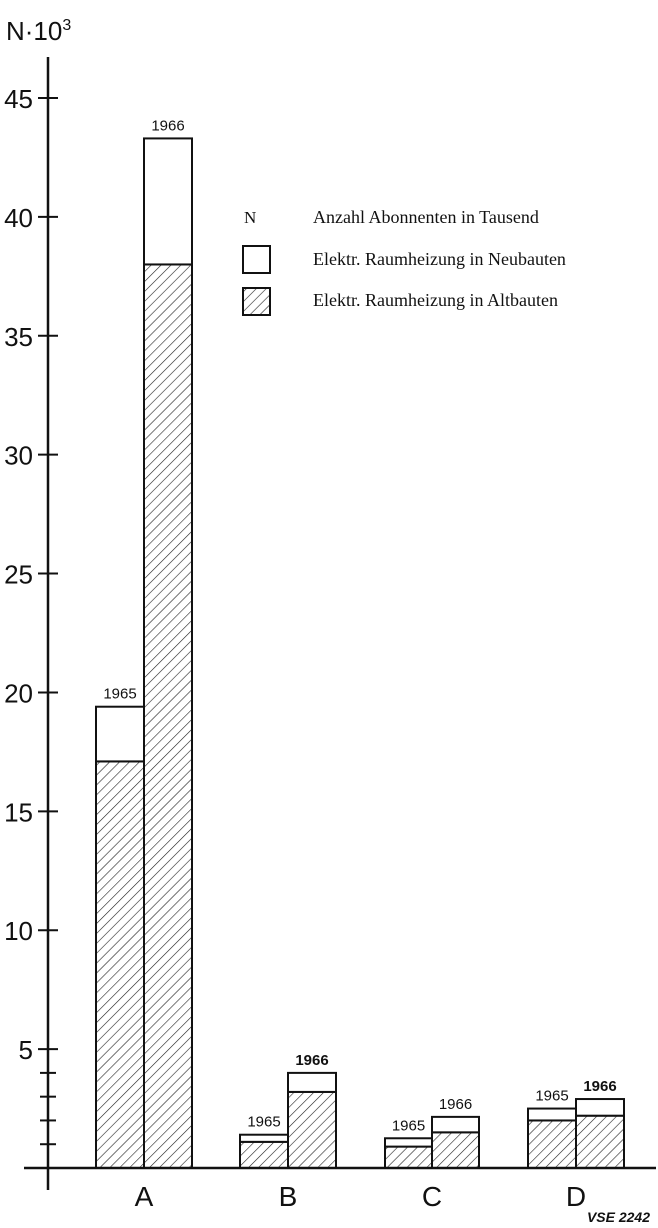 This screenshot has height=1228, width=658. What do you see at coordinates (120, 734) in the screenshot?
I see `bar-A-1965-neubauten` at bounding box center [120, 734].